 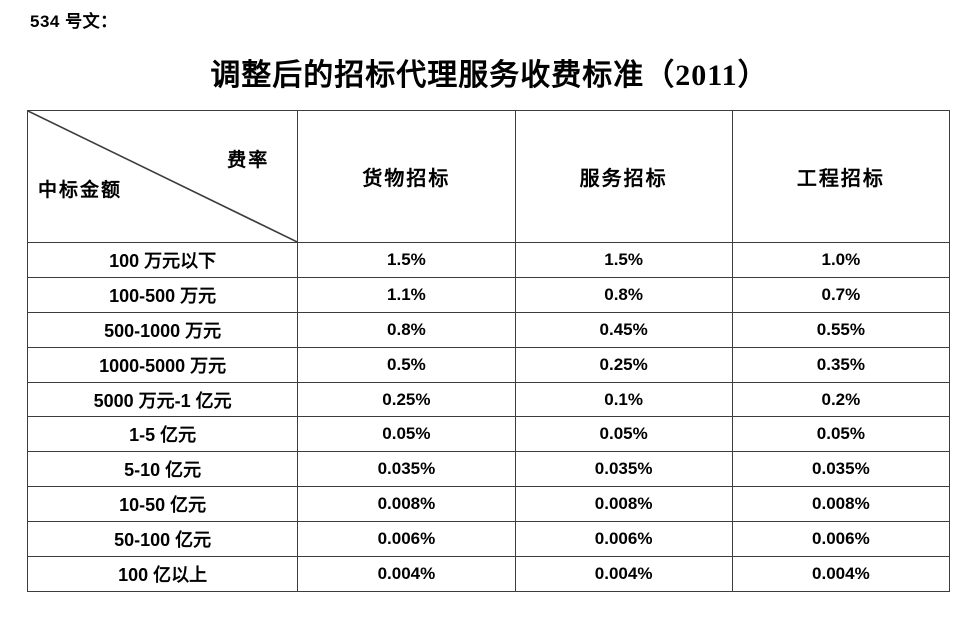 I want to click on table-row: 1-5 亿元 0.05% 0.05% 0.05%, so click(x=488, y=434).